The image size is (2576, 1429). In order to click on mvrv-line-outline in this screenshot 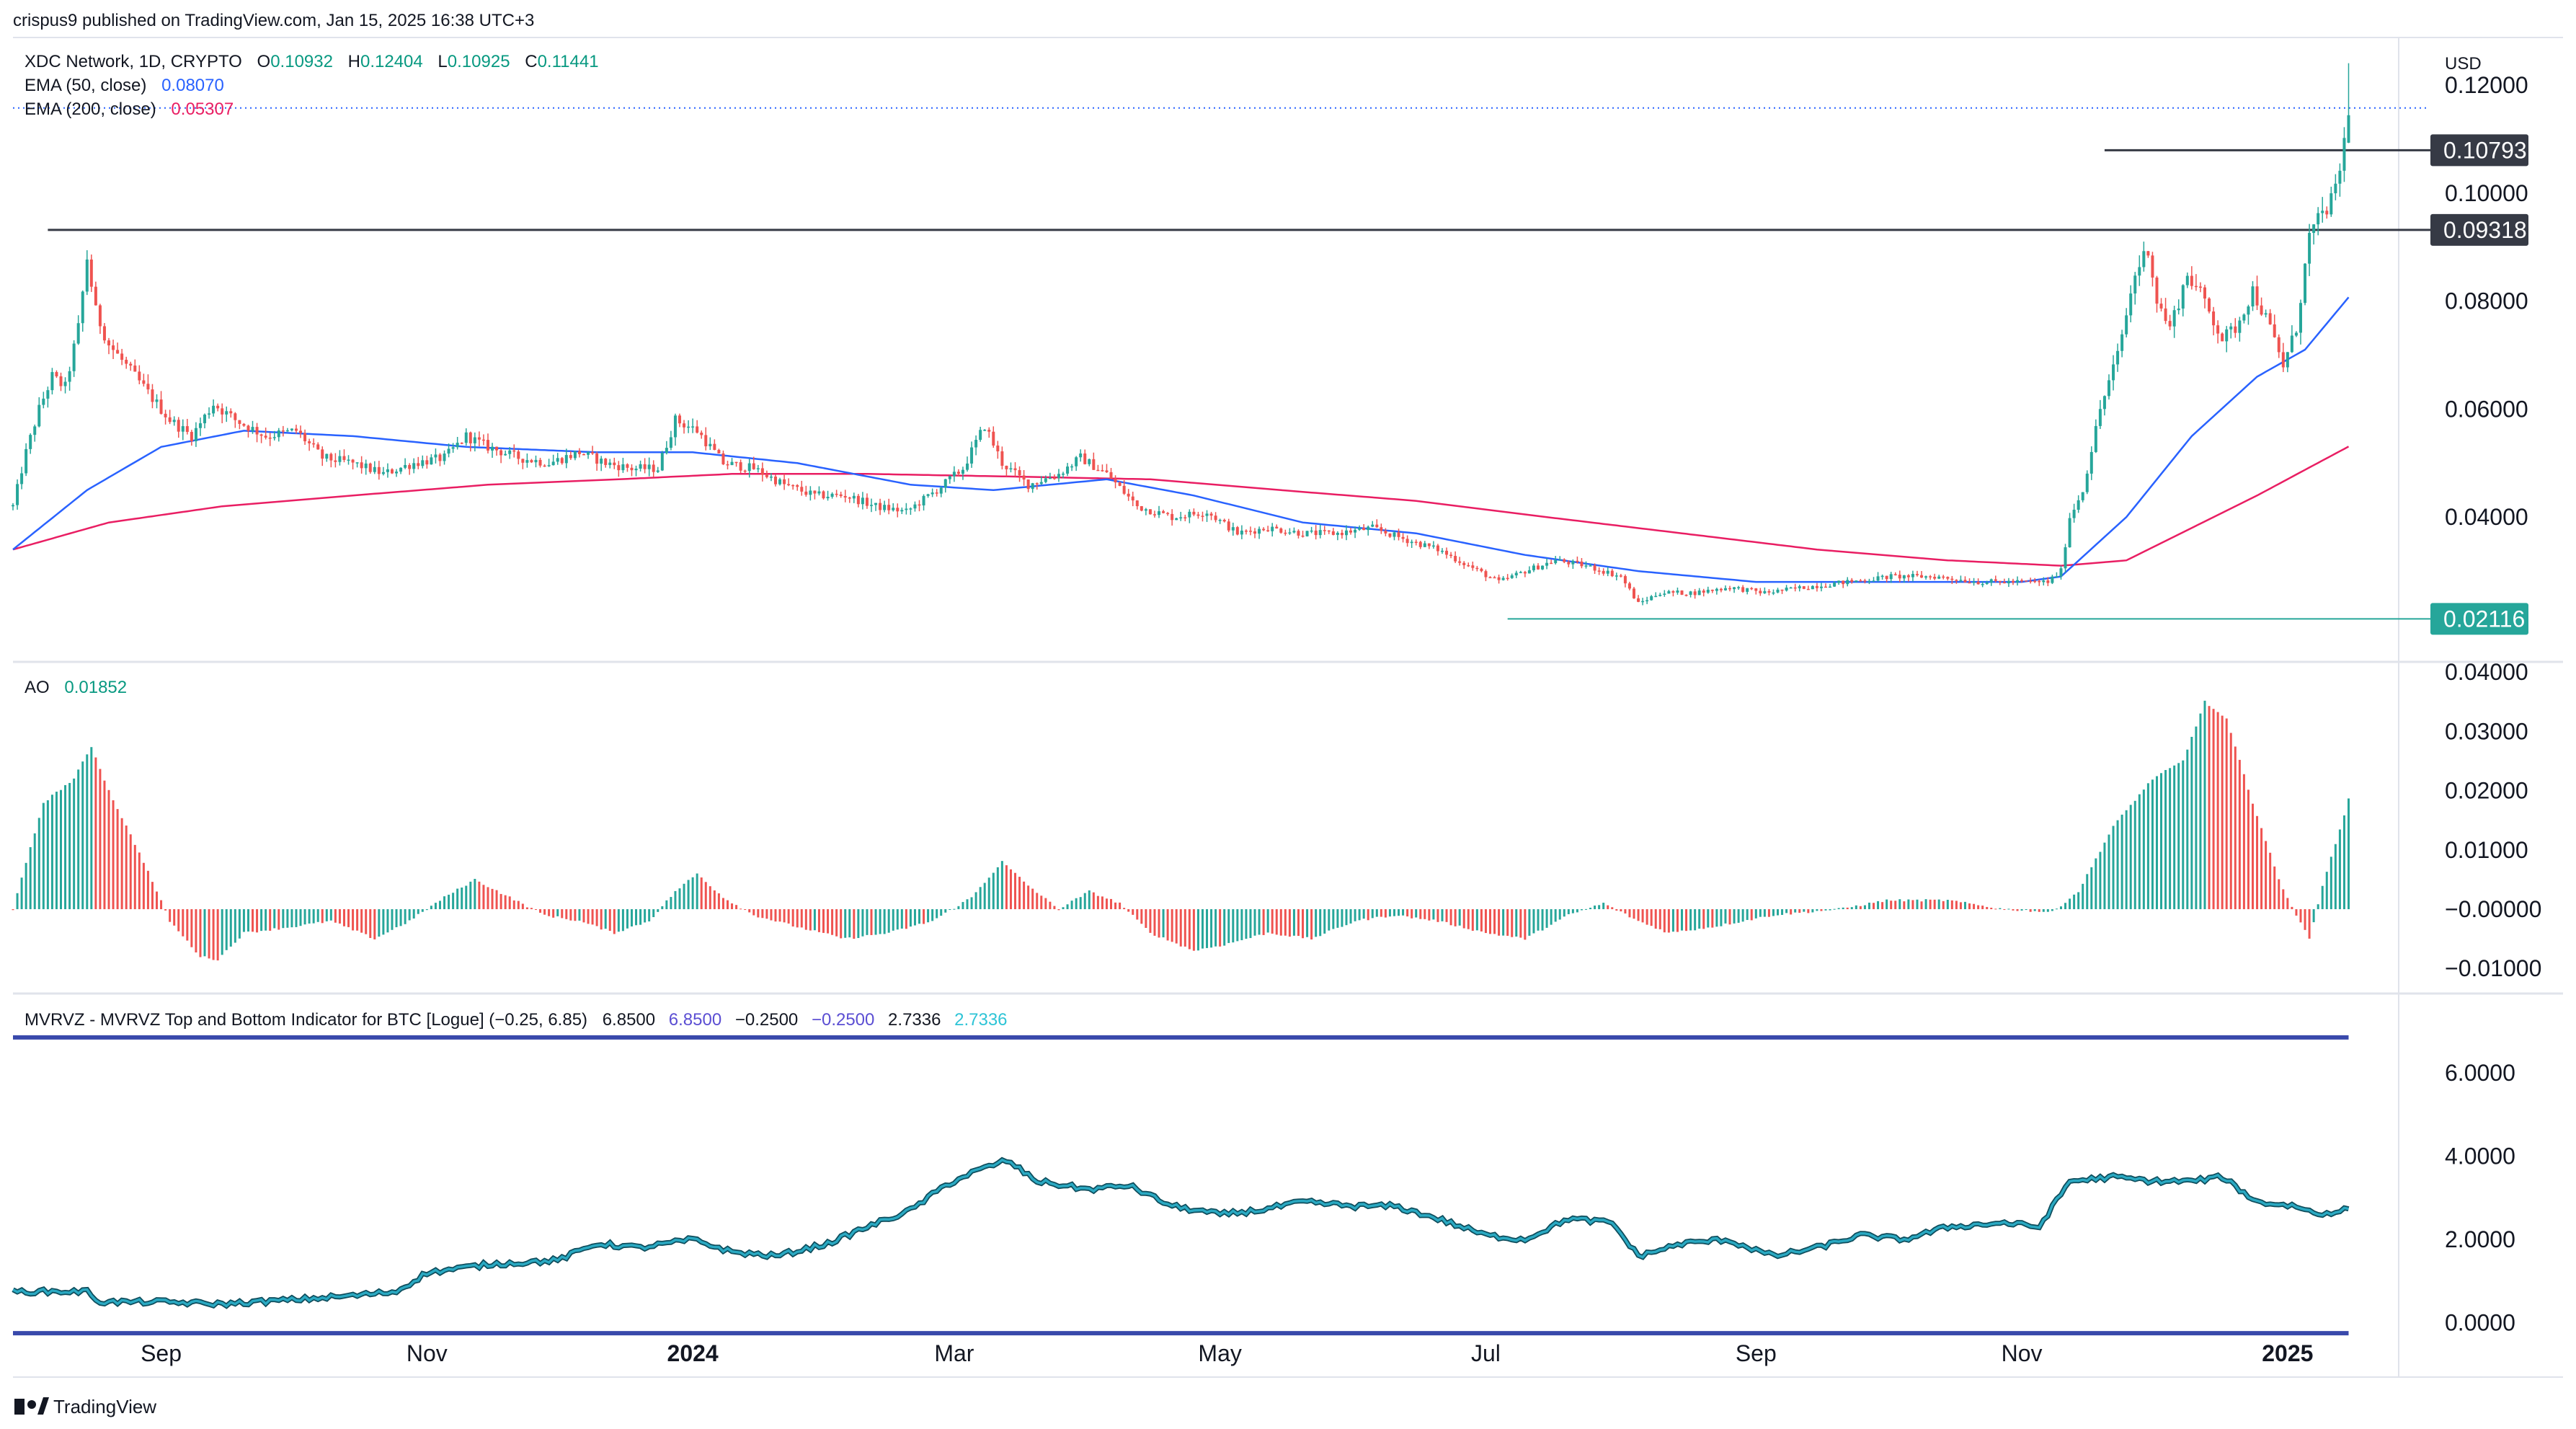, I will do `click(1181, 1233)`.